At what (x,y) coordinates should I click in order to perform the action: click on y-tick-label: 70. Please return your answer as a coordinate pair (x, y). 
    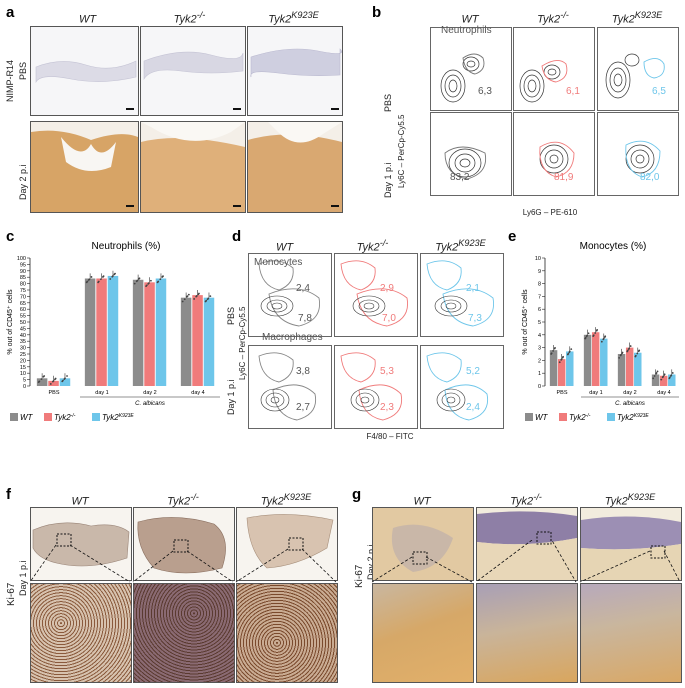
    Looking at the image, I should click on (23, 297).